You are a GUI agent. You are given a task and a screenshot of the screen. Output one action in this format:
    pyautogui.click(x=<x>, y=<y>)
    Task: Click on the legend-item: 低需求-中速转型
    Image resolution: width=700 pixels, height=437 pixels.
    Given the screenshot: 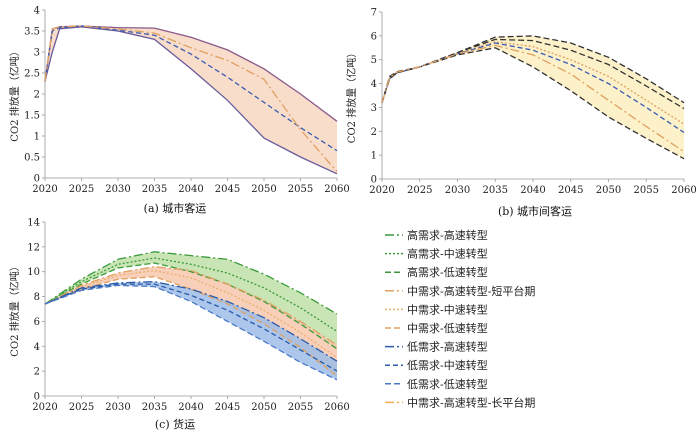 What is the action you would take?
    pyautogui.click(x=436, y=365)
    